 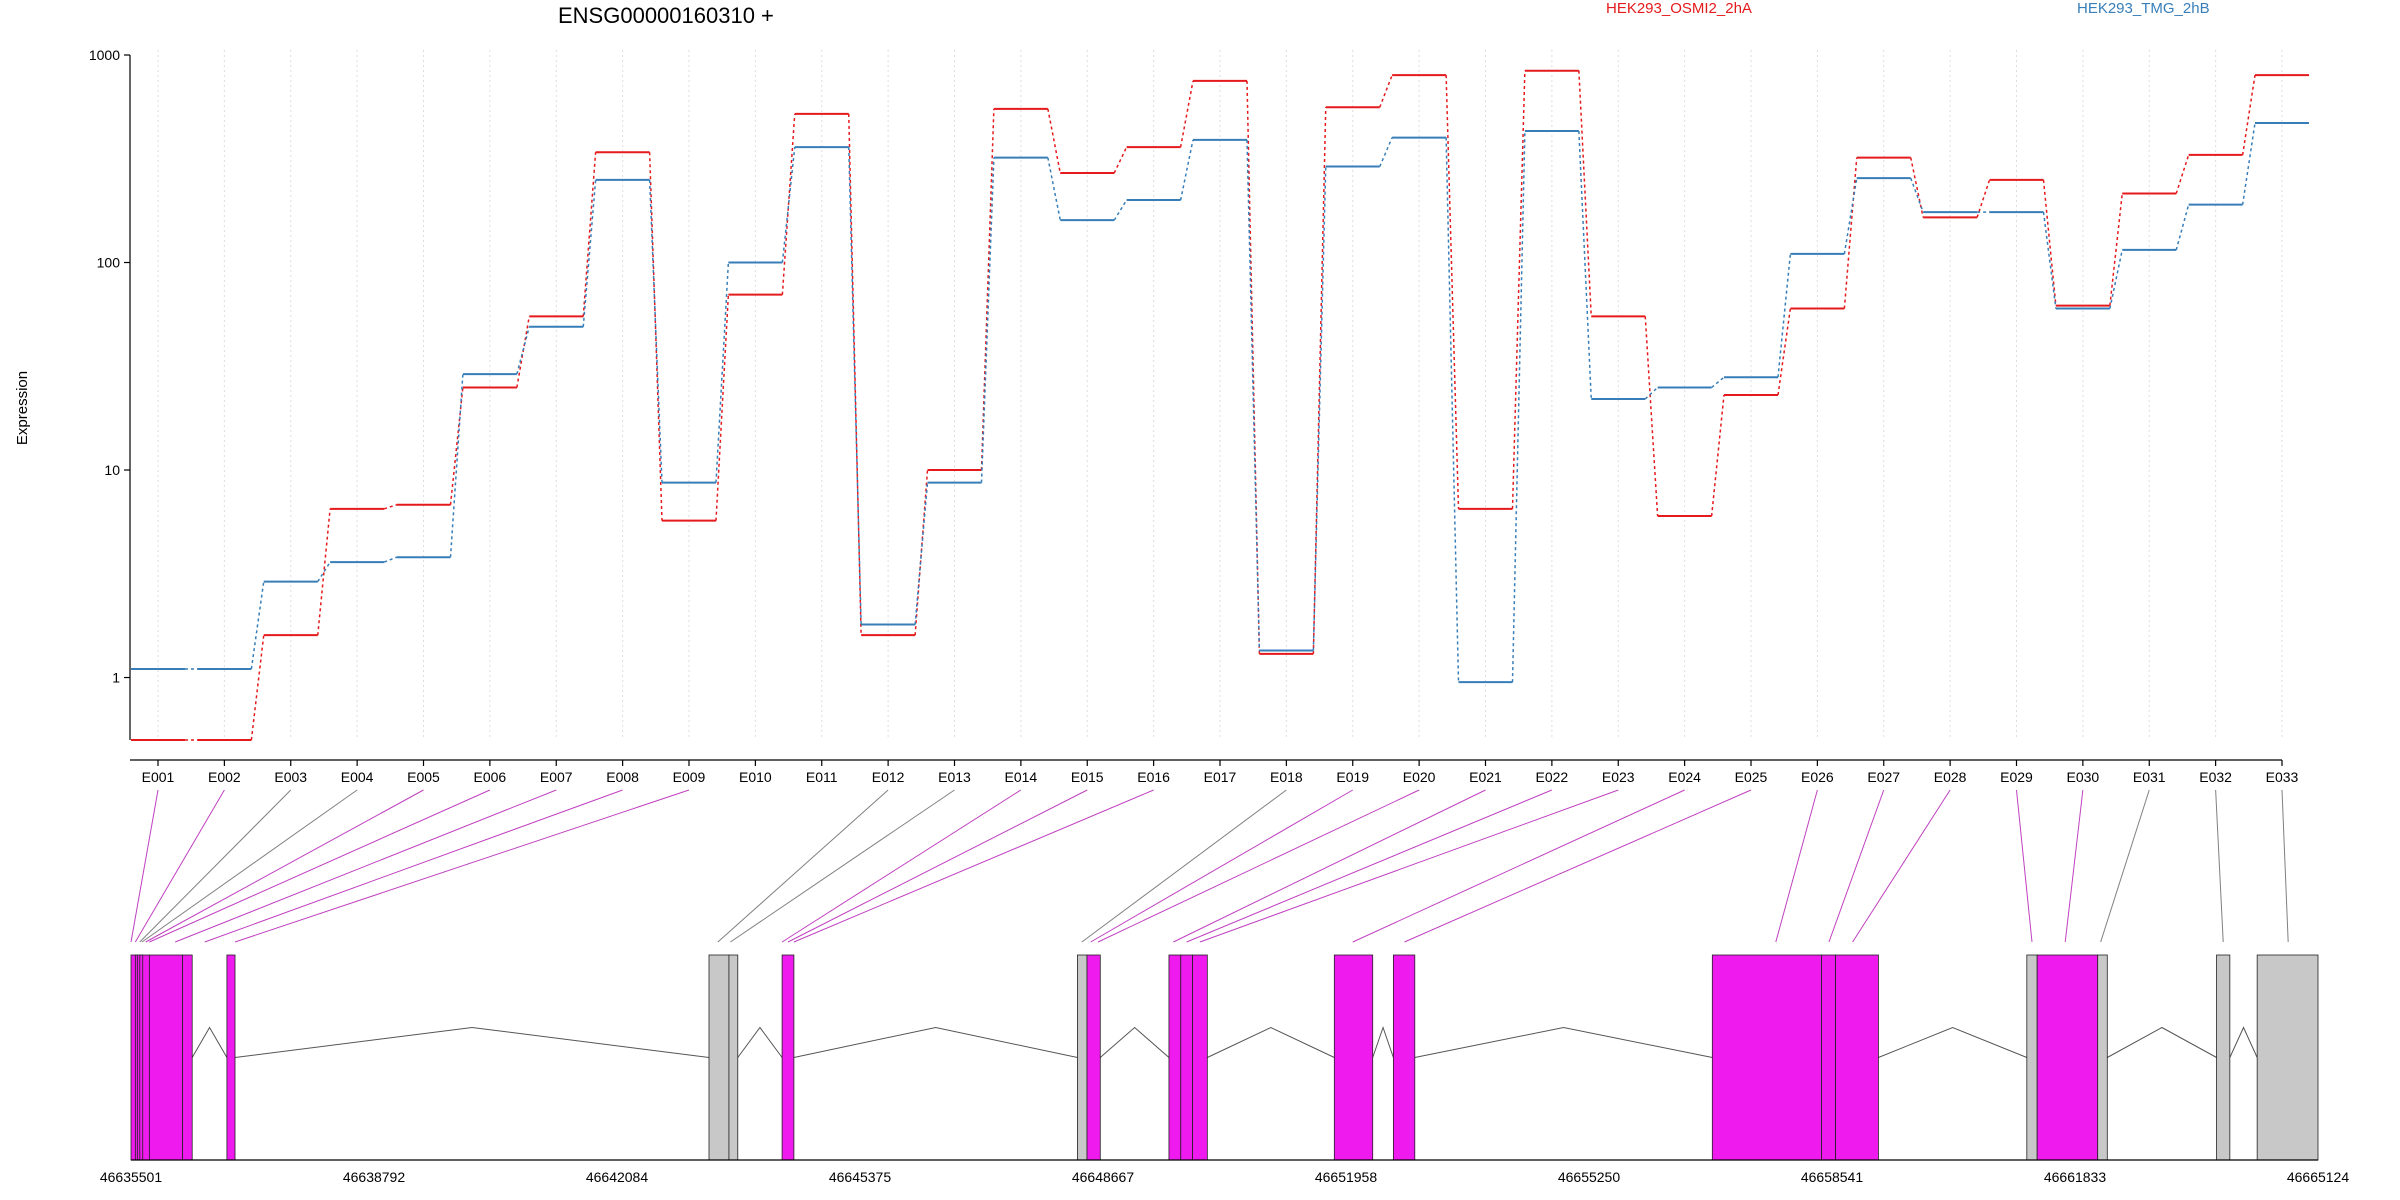 I want to click on link-hek293-tmg-2hb-e020, so click(x=1452, y=410).